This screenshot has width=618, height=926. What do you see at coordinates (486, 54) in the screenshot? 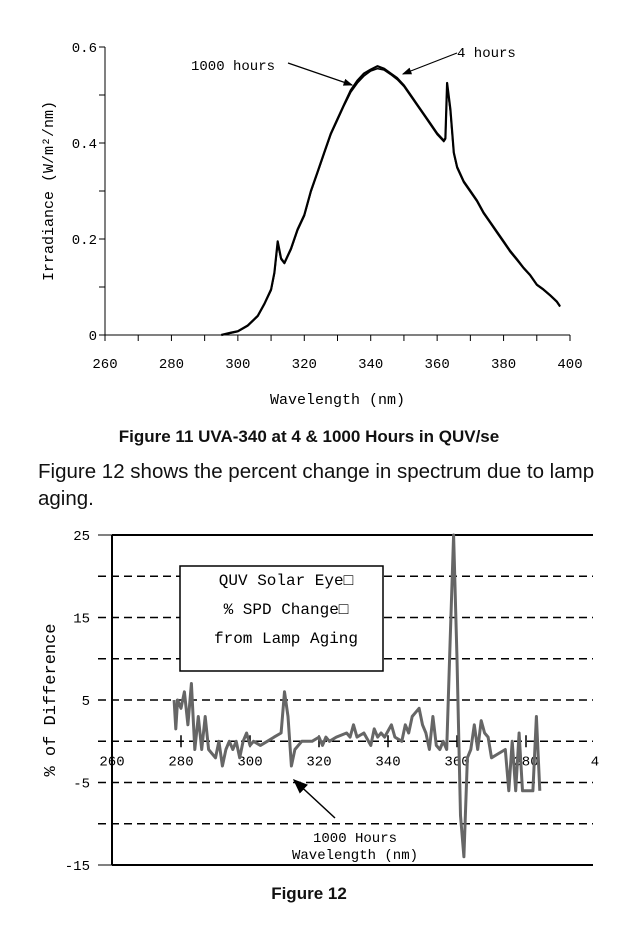
I see `annotation-4-hours: 4 hours` at bounding box center [486, 54].